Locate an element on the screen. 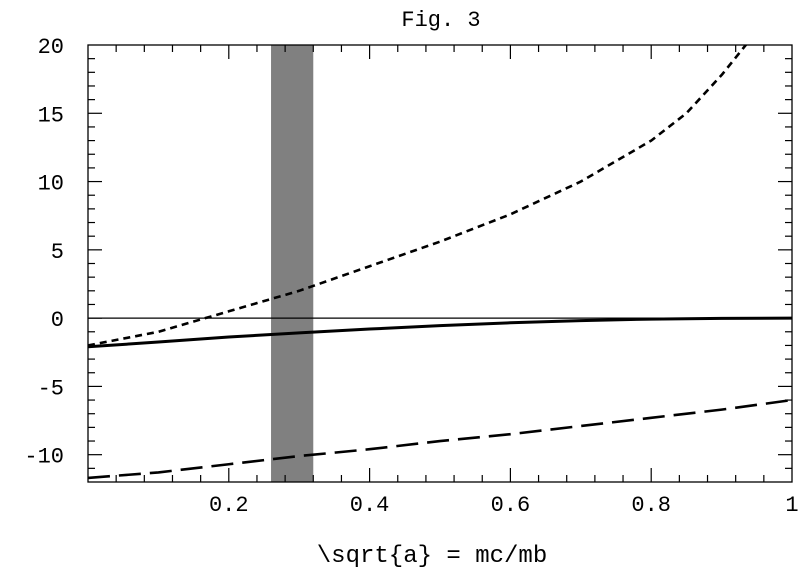 This screenshot has height=573, width=802. x-tick-label: 0.4 is located at coordinates (370, 505).